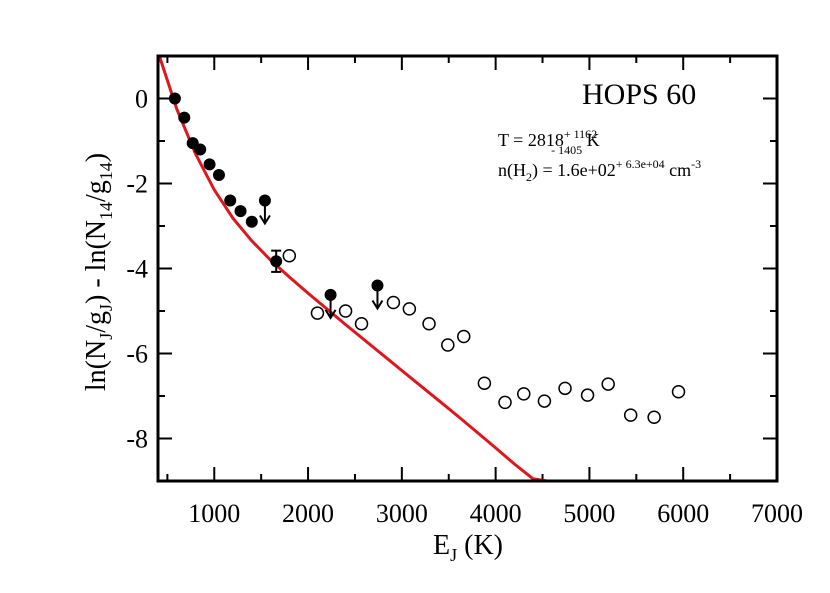 The height and width of the screenshot is (593, 830). What do you see at coordinates (589, 513) in the screenshot?
I see `x-tick-label: 5000` at bounding box center [589, 513].